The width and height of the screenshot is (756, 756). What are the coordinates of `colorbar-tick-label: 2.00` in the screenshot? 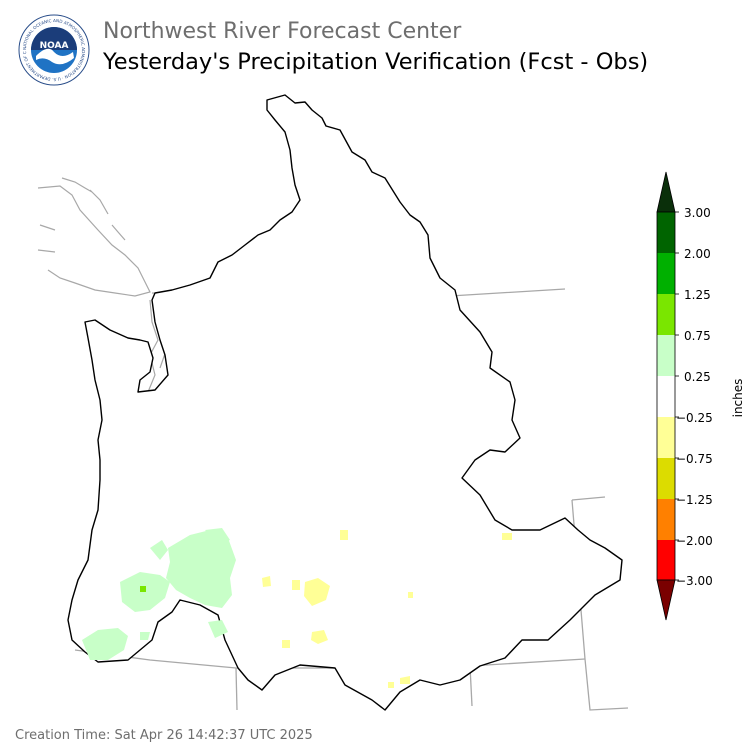 It's located at (697, 254).